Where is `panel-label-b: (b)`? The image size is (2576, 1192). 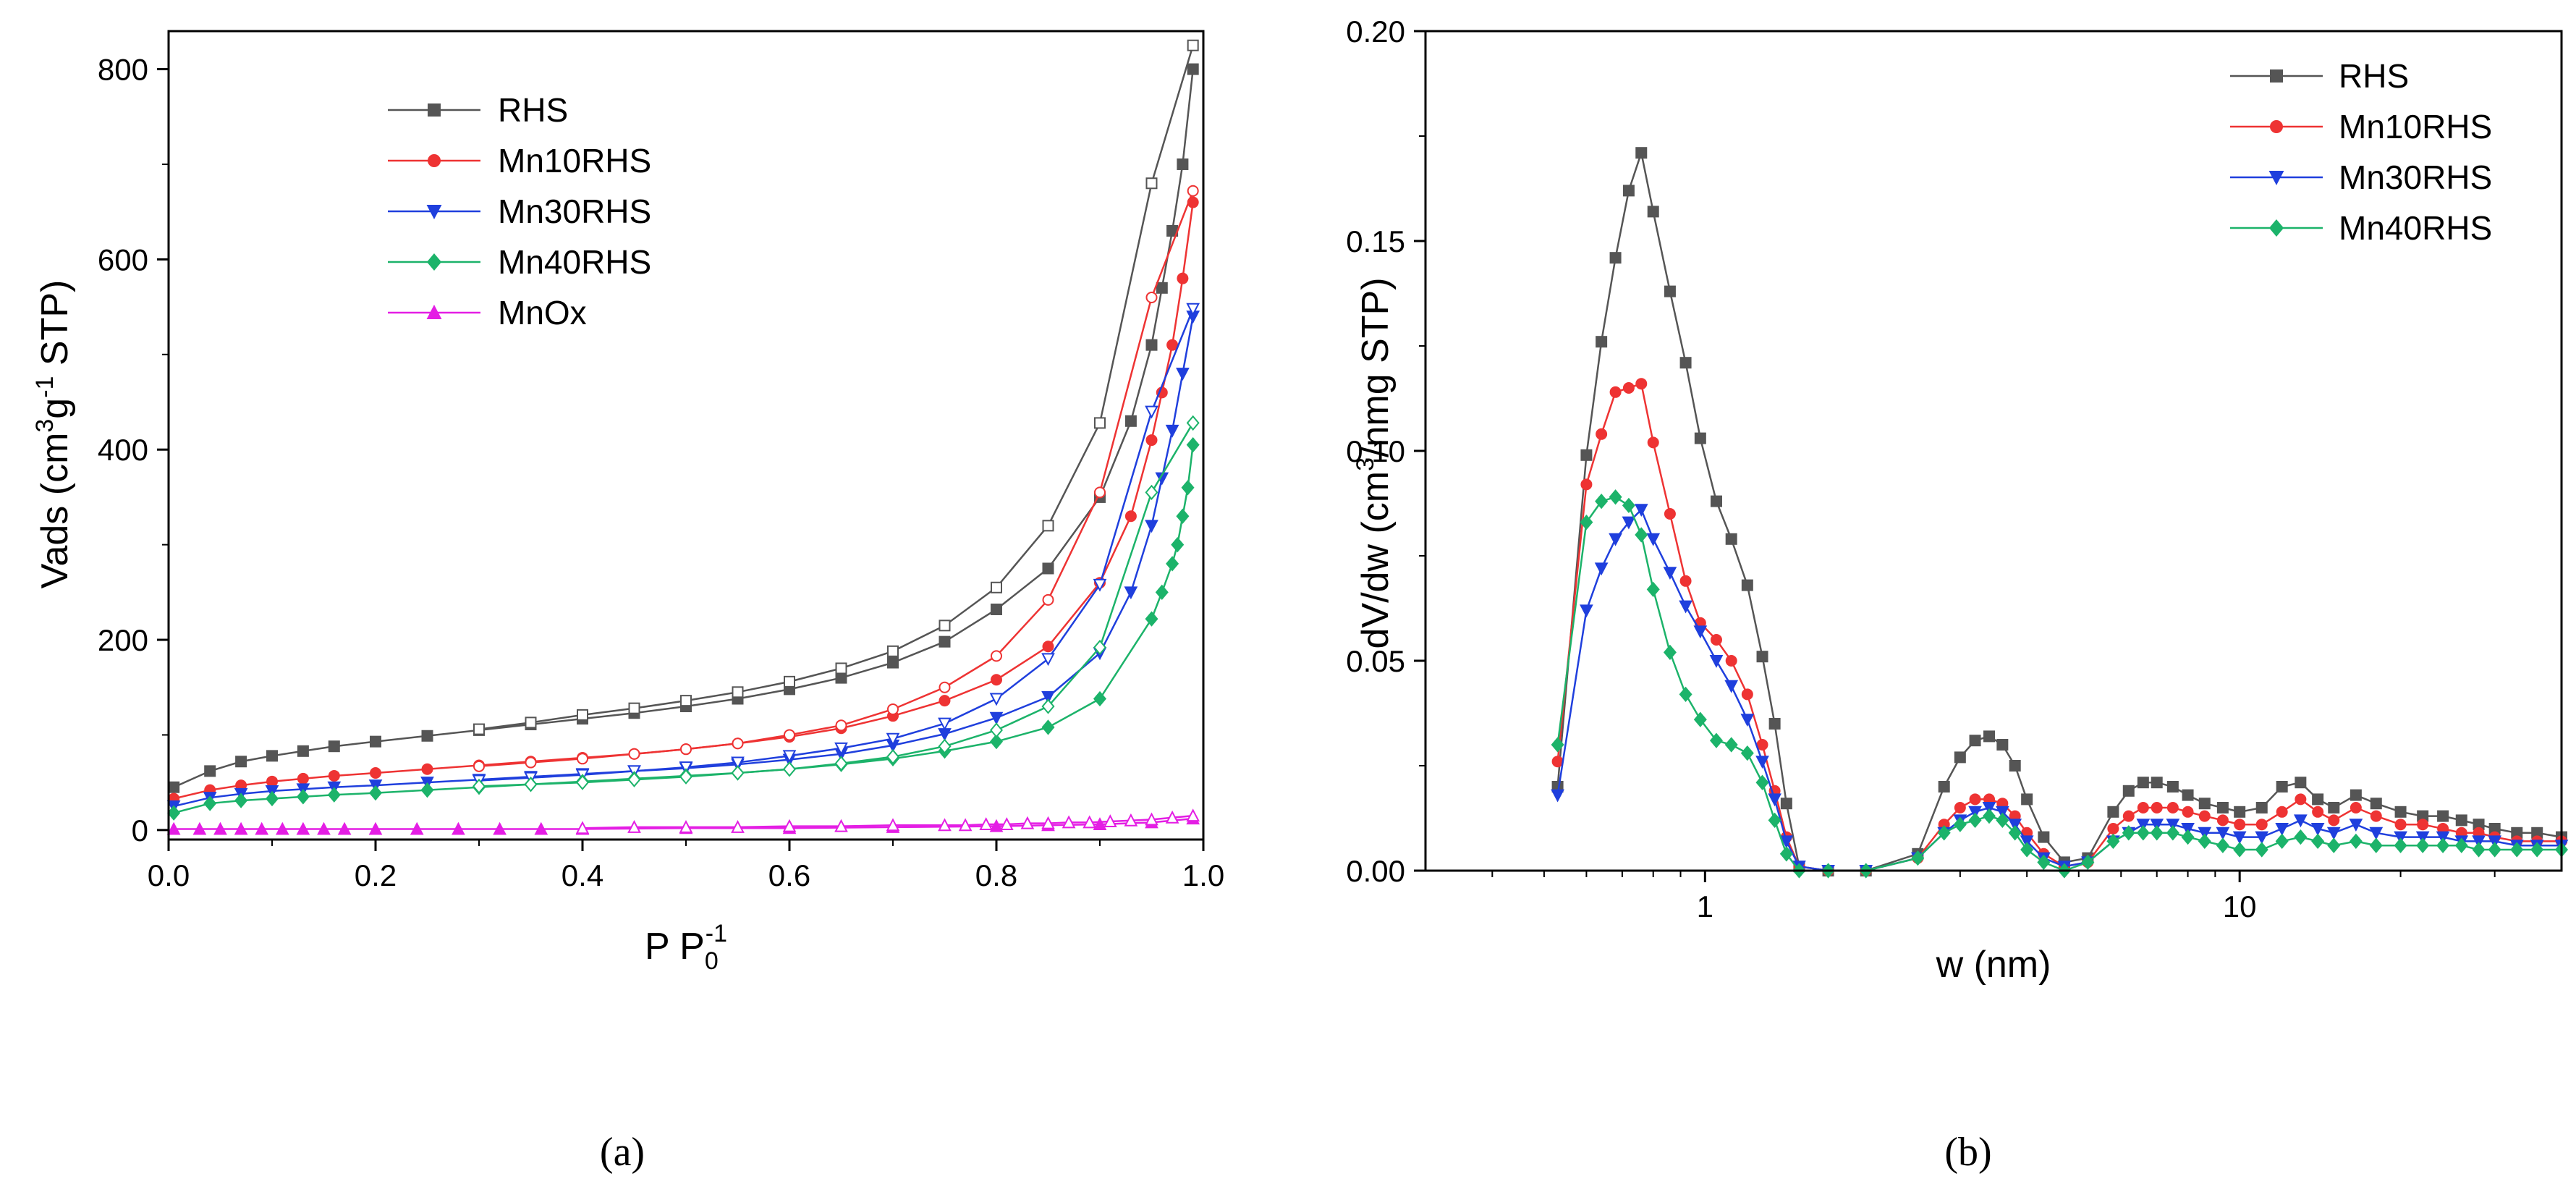
panel-label-b: (b) is located at coordinates (1968, 1153).